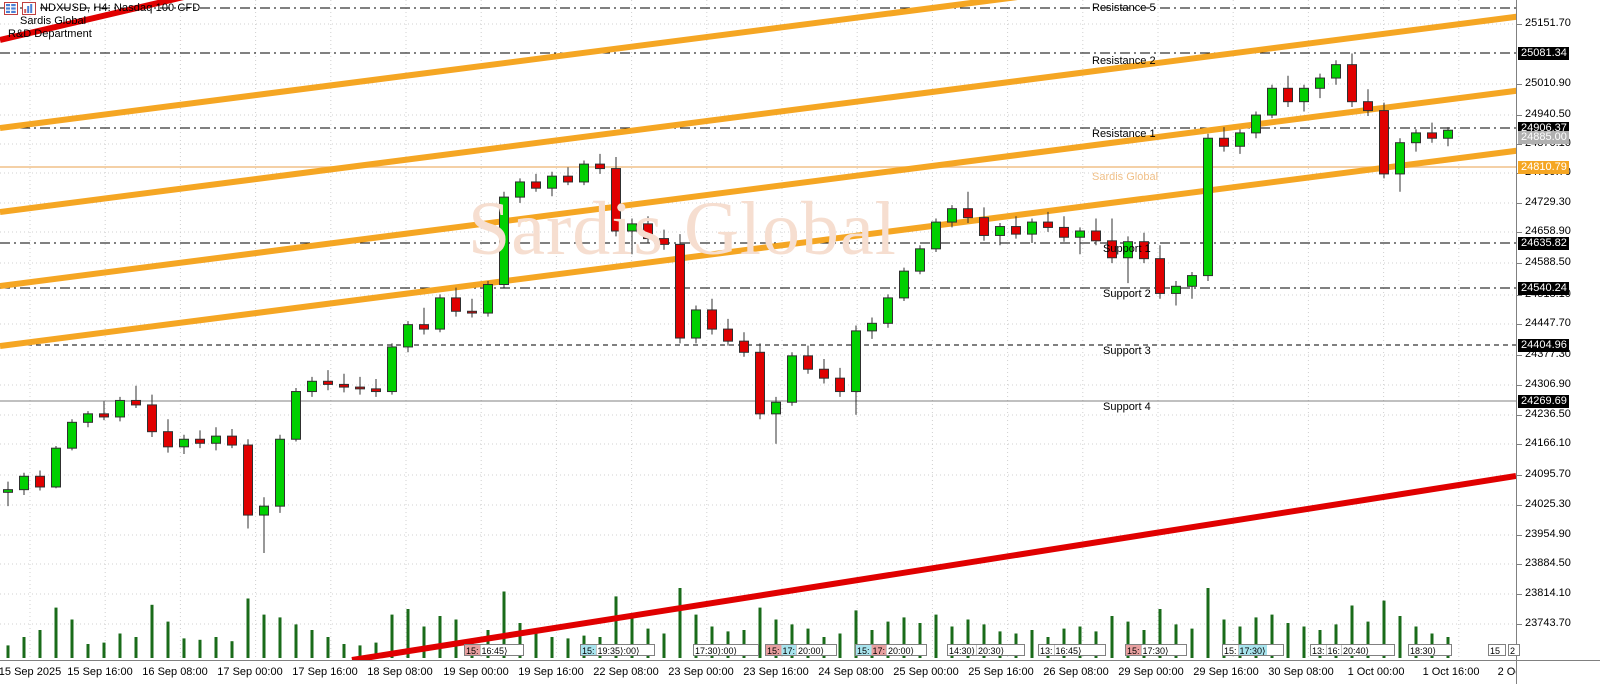 The width and height of the screenshot is (1600, 684). What do you see at coordinates (726, 650) in the screenshot?
I see `period-marker: 17:30⟩:00⟩` at bounding box center [726, 650].